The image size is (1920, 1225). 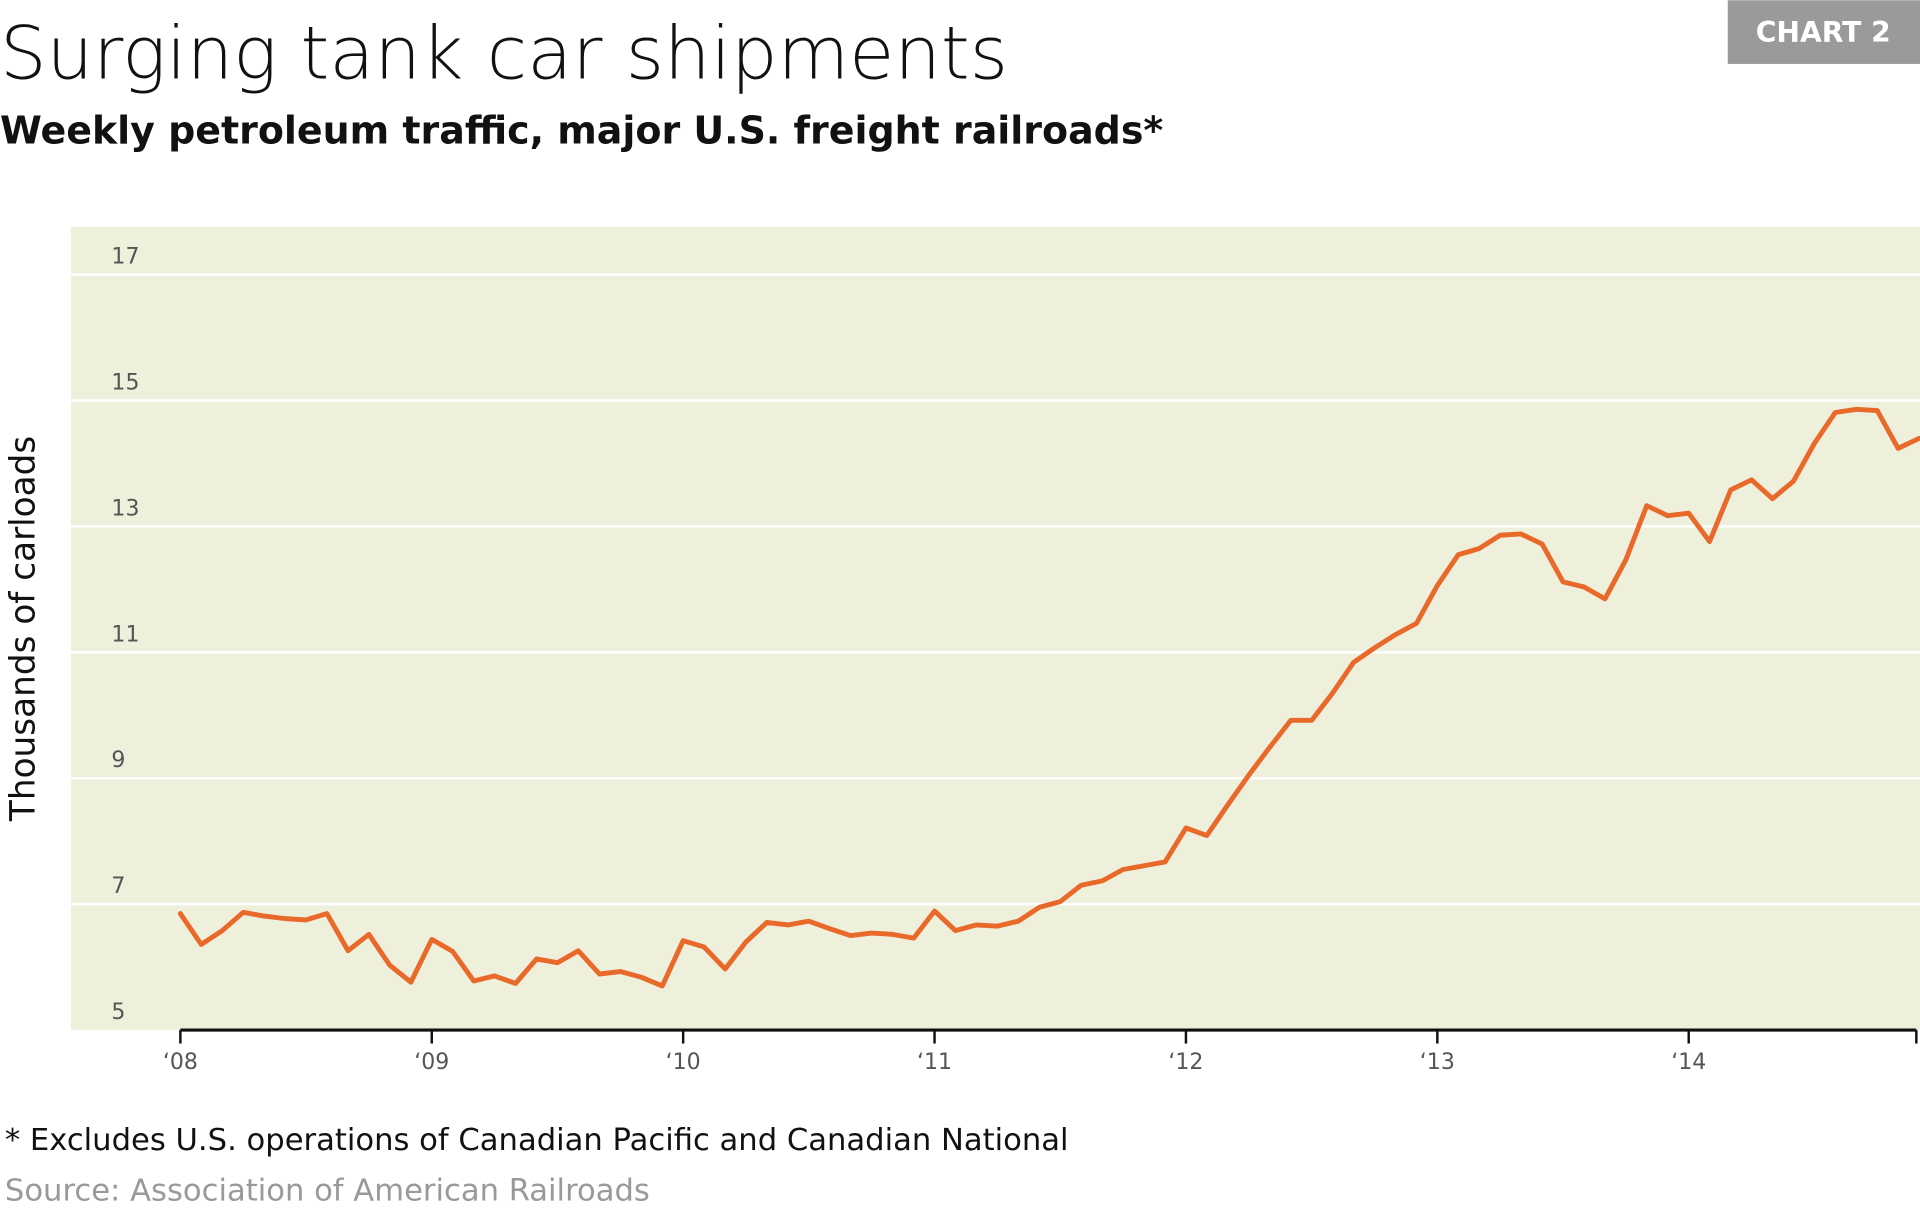 What do you see at coordinates (118, 760) in the screenshot?
I see `y-tick-label: 9` at bounding box center [118, 760].